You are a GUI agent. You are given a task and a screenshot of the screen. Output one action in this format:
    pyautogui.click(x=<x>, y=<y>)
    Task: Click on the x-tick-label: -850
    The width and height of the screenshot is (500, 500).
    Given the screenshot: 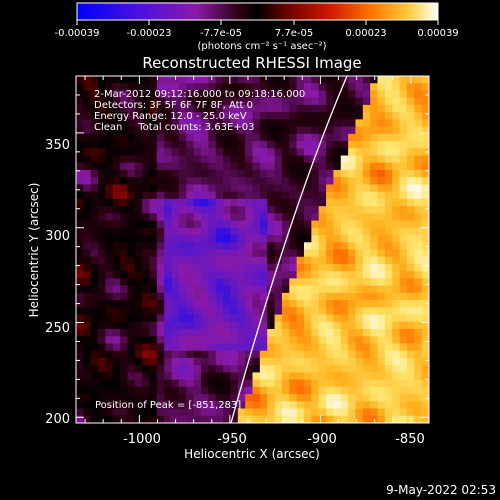 What is the action you would take?
    pyautogui.click(x=410, y=439)
    